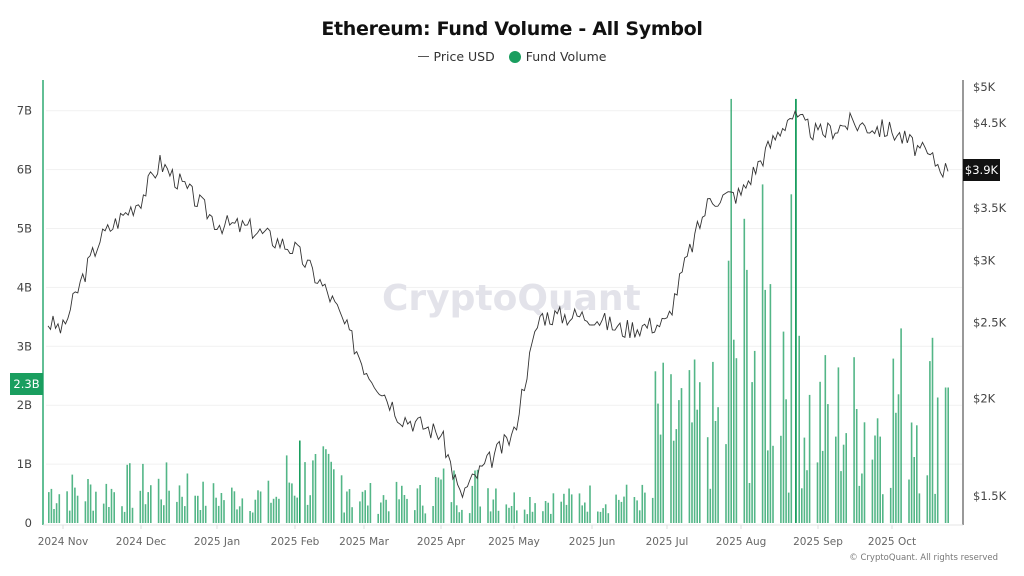  What do you see at coordinates (741, 542) in the screenshot?
I see `x-tick-label: 2025 Aug` at bounding box center [741, 542].